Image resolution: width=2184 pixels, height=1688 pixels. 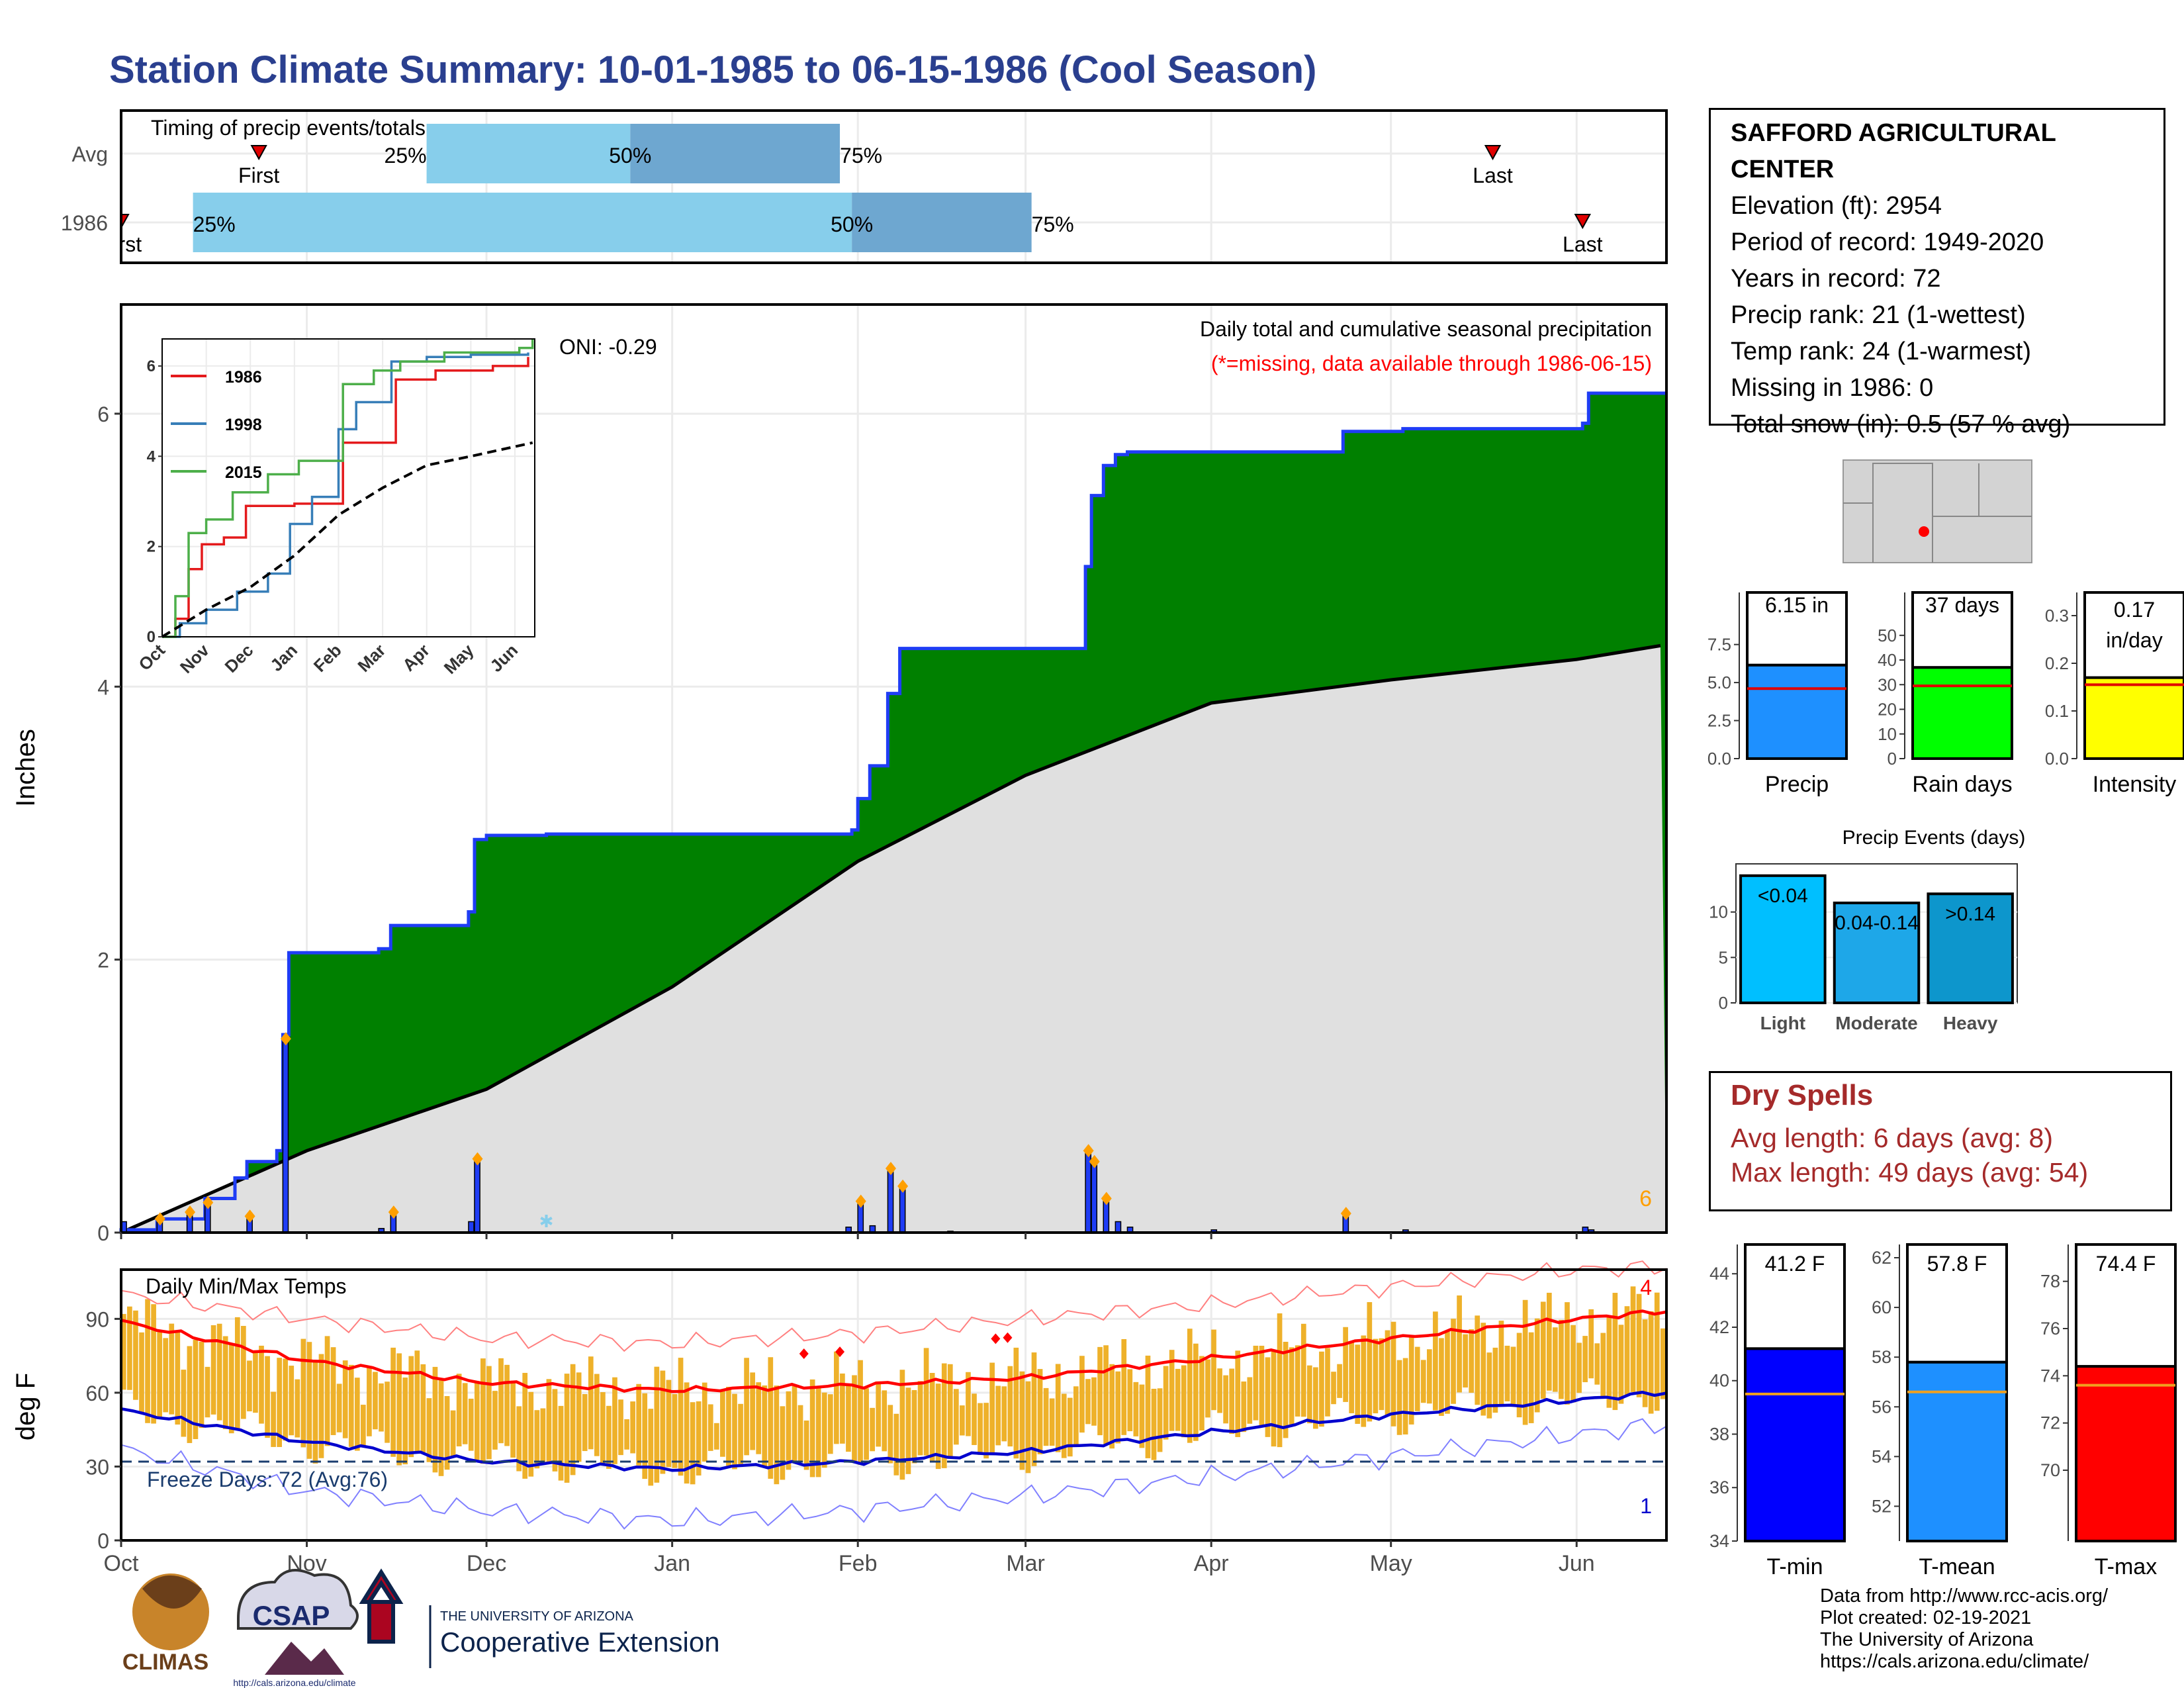 I want to click on temp-summary-tick-label: 78, so click(x=2050, y=1281).